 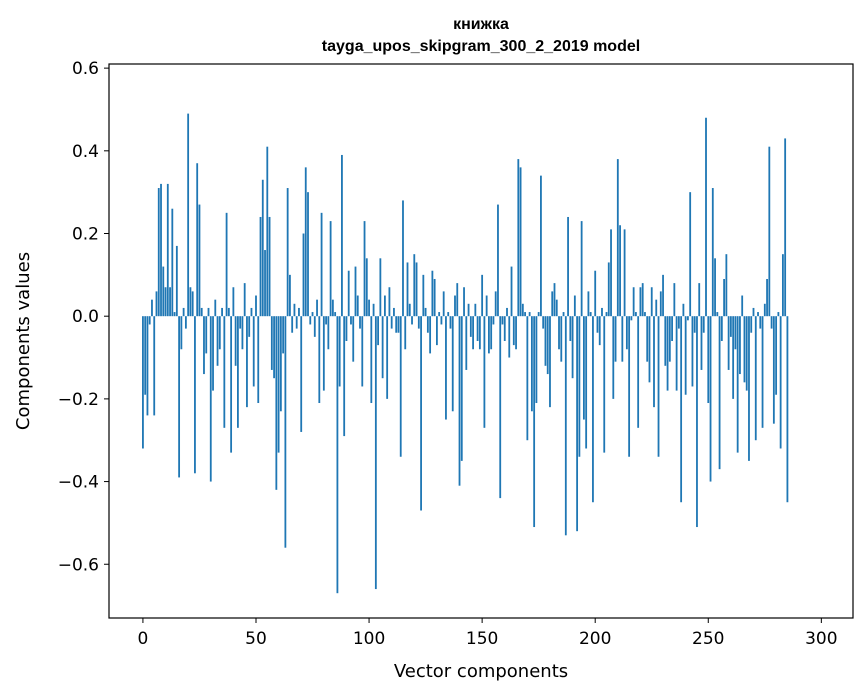 What do you see at coordinates (85, 235) in the screenshot?
I see `y-tick-label-4: 0.2` at bounding box center [85, 235].